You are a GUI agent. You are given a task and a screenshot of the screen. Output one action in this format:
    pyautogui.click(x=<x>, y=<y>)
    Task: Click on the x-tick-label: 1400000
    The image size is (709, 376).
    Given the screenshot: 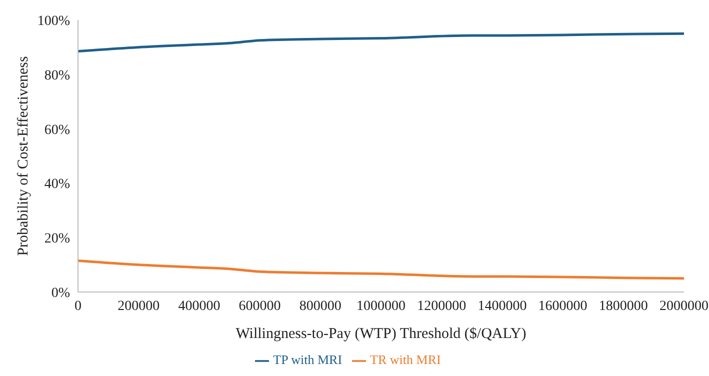 What is the action you would take?
    pyautogui.click(x=502, y=306)
    